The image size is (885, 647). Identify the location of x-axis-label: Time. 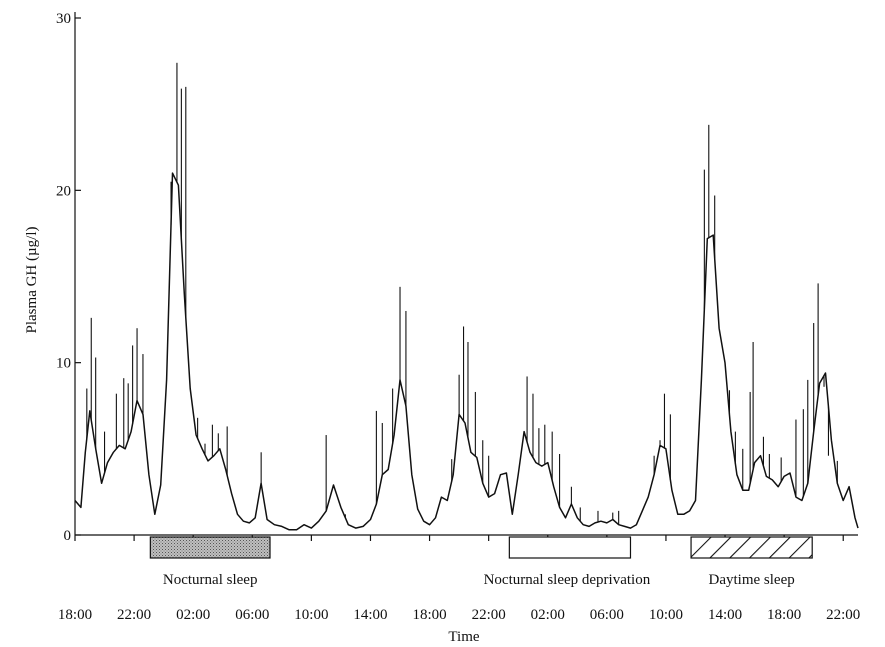
(463, 637).